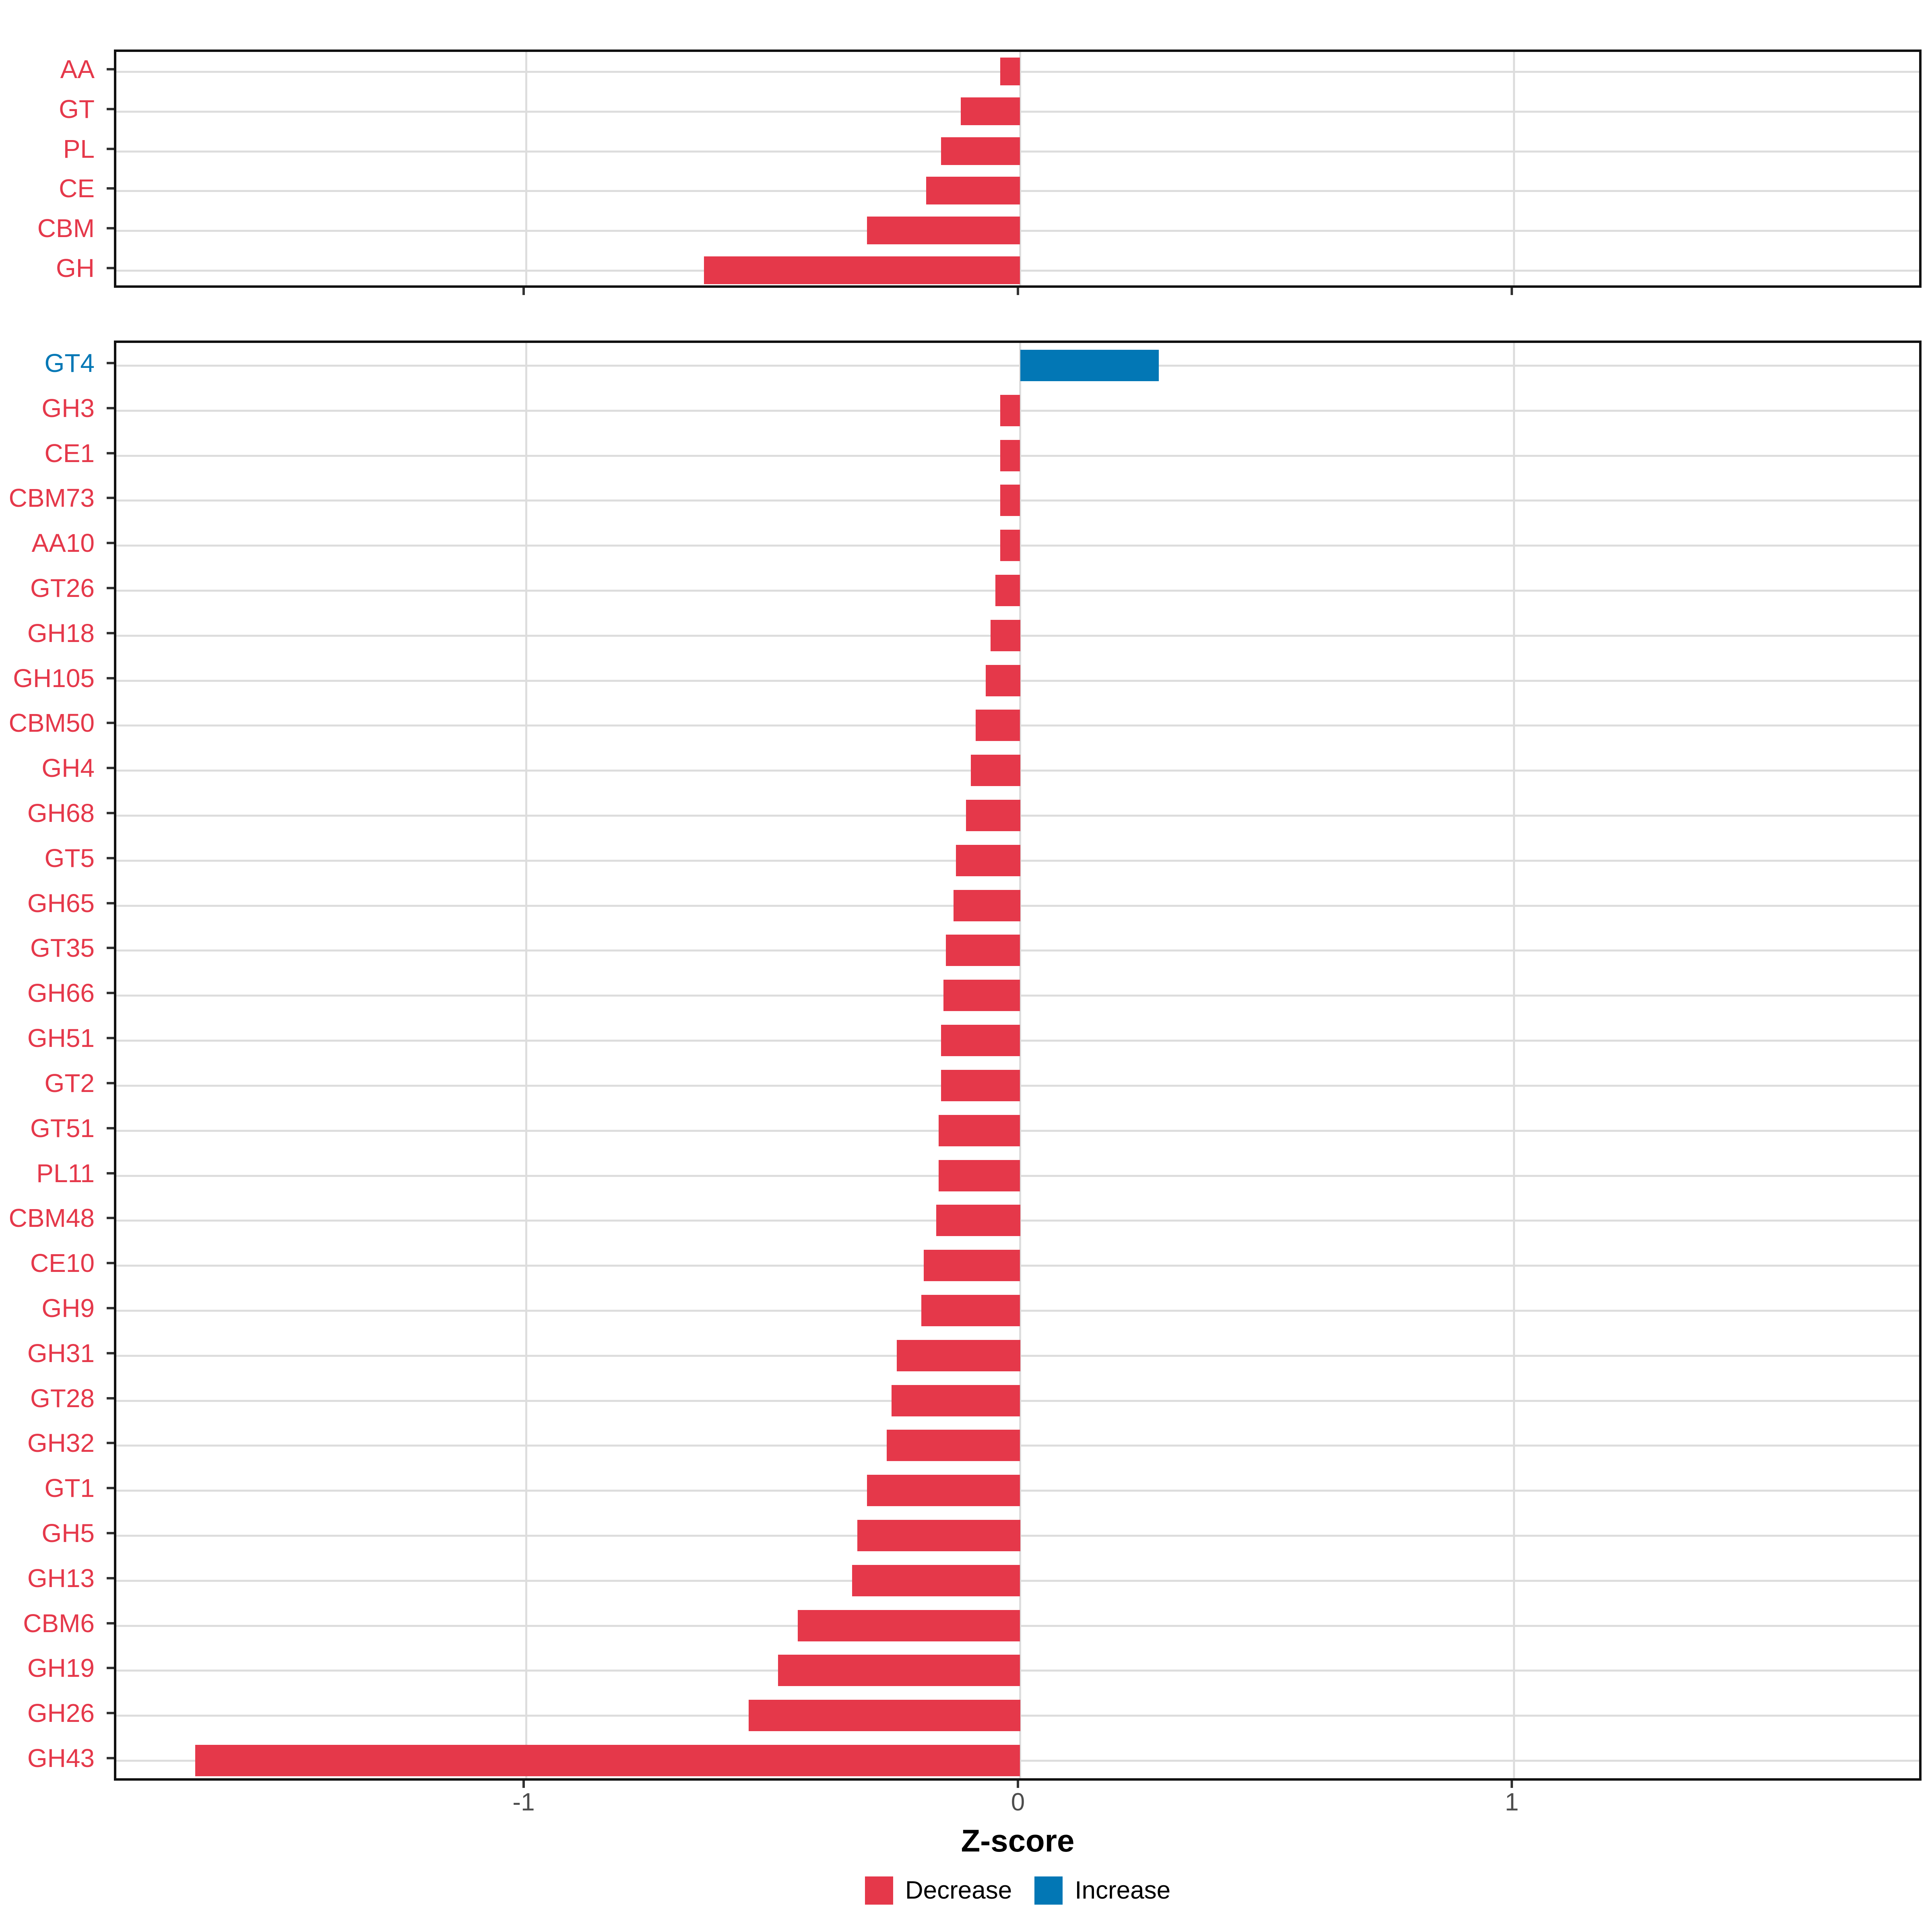 Image resolution: width=1932 pixels, height=1932 pixels. What do you see at coordinates (62, 588) in the screenshot?
I see `y-axis-label-GT26: GT26` at bounding box center [62, 588].